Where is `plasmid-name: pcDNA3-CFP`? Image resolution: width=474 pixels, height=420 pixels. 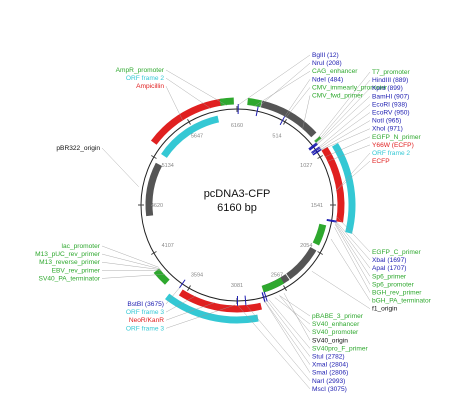
plasmid-name: pcDNA3-CFP is located at coordinates (237, 194).